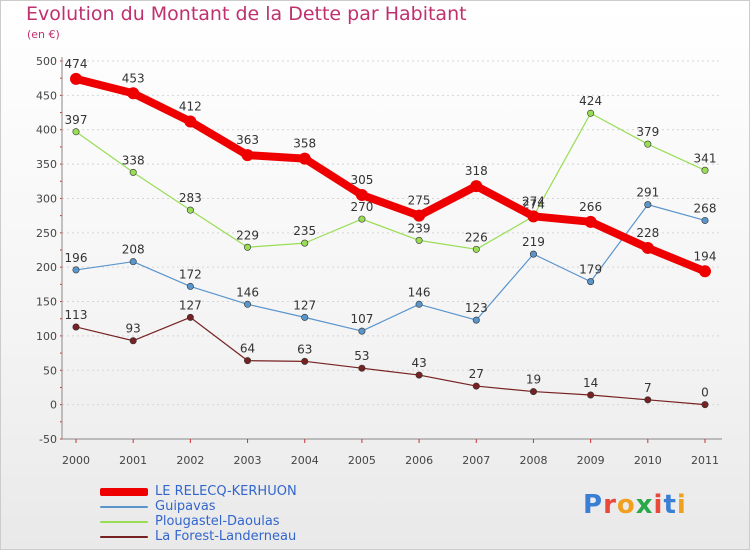  Describe the element at coordinates (190, 305) in the screenshot. I see `data-label: 127` at that location.